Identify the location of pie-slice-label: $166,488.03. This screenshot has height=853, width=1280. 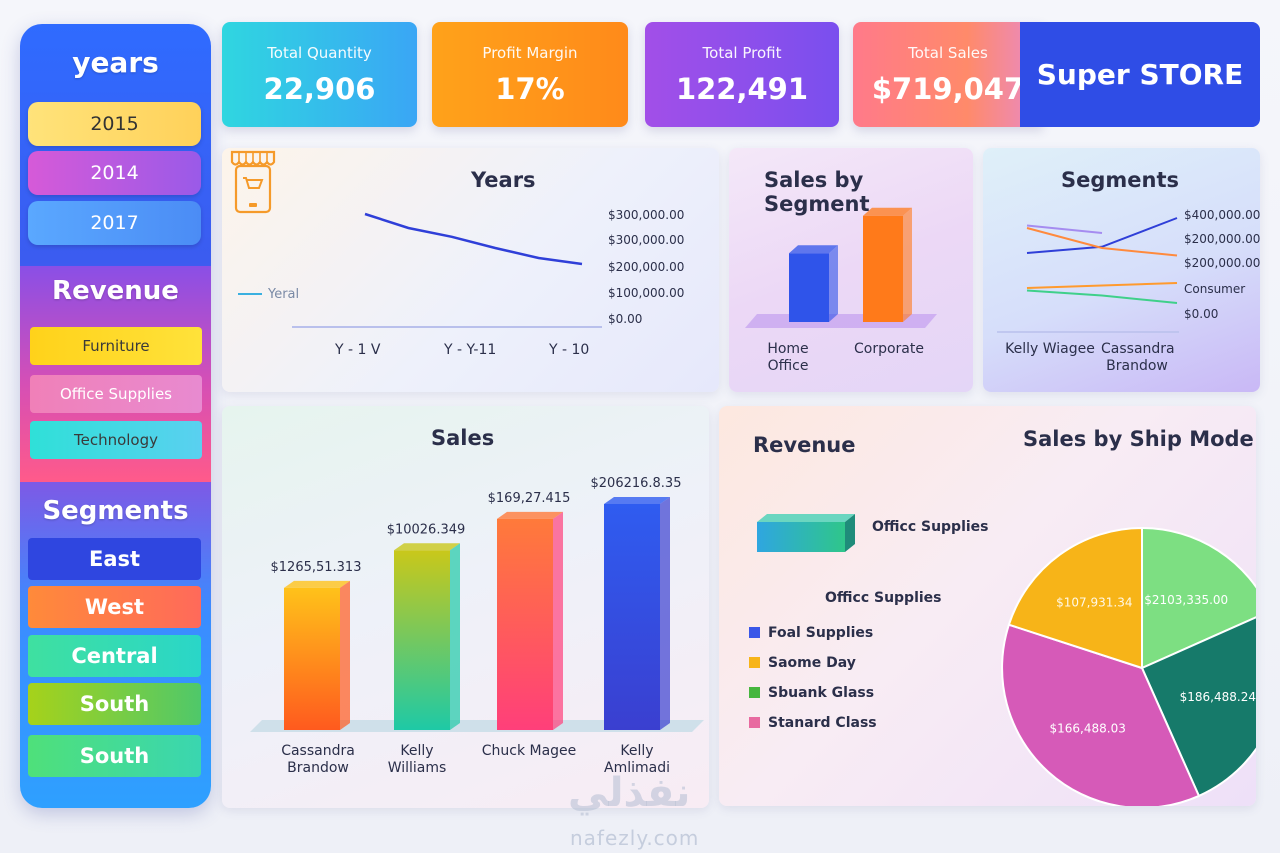
(1088, 728).